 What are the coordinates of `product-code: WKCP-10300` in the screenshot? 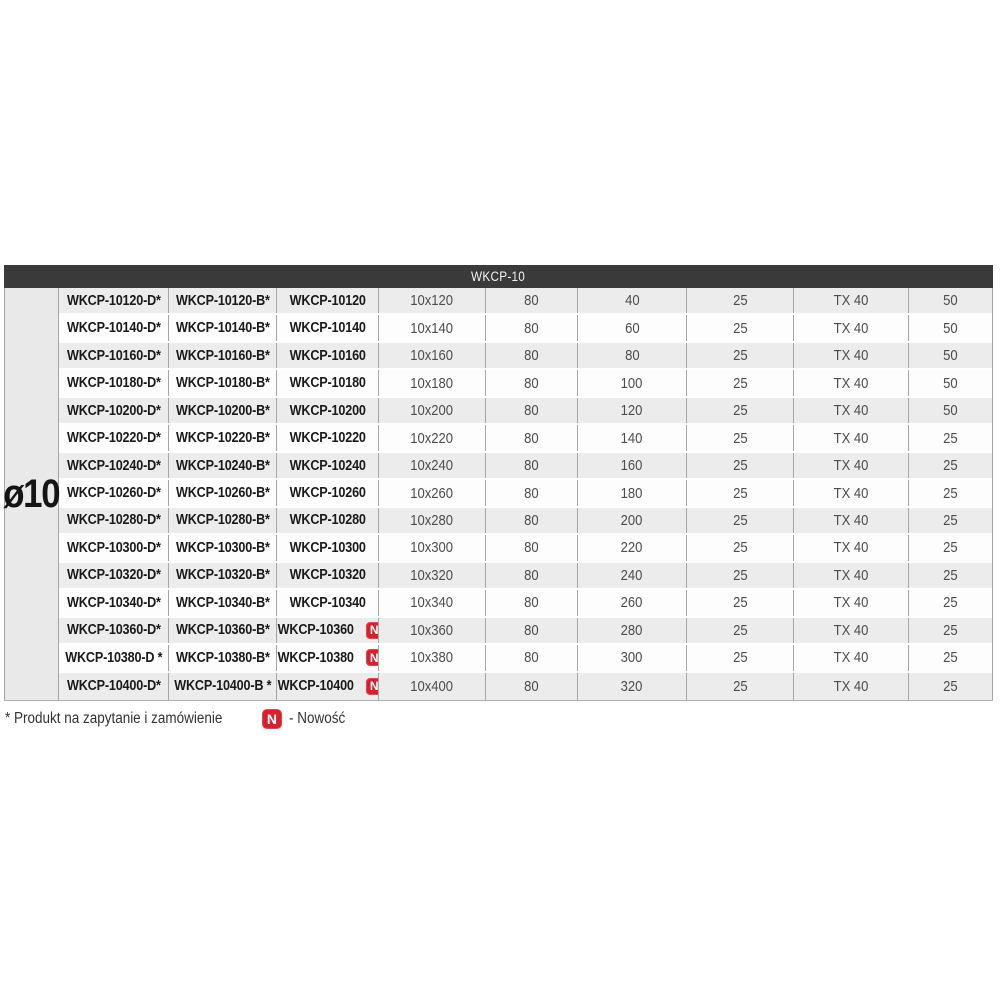 It's located at (327, 547).